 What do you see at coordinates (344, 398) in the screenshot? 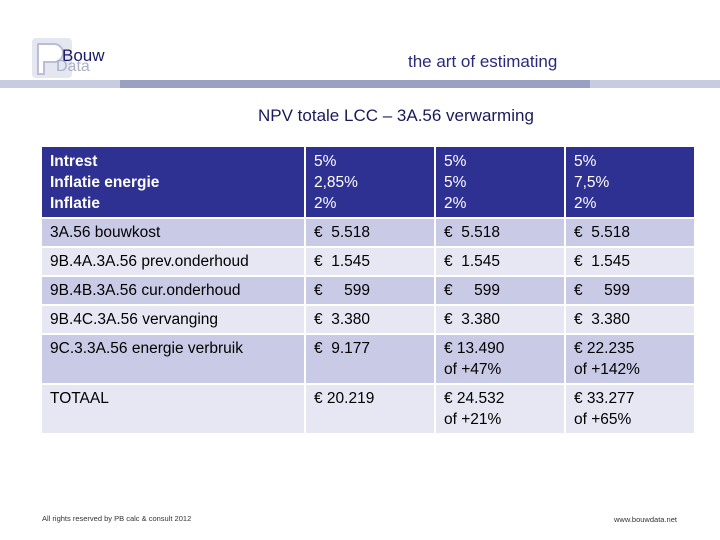
I see `cost-value: € 20.219` at bounding box center [344, 398].